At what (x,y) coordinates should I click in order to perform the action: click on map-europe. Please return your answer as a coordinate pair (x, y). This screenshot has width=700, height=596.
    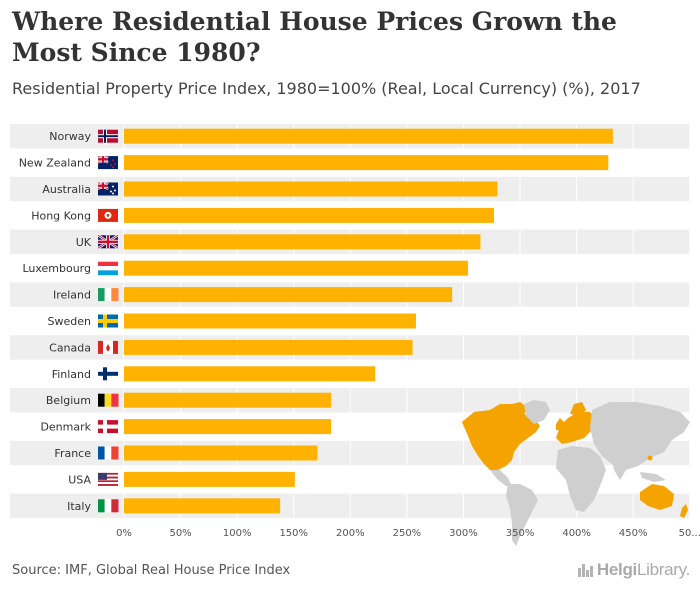
    Looking at the image, I should click on (576, 428).